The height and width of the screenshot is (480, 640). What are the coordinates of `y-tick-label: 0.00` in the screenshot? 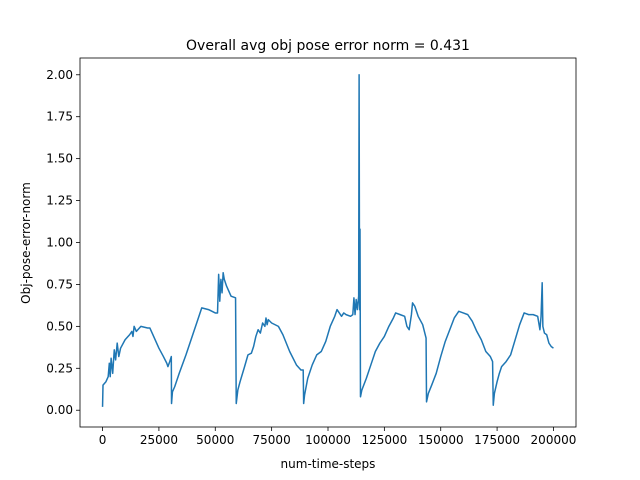 It's located at (59, 410).